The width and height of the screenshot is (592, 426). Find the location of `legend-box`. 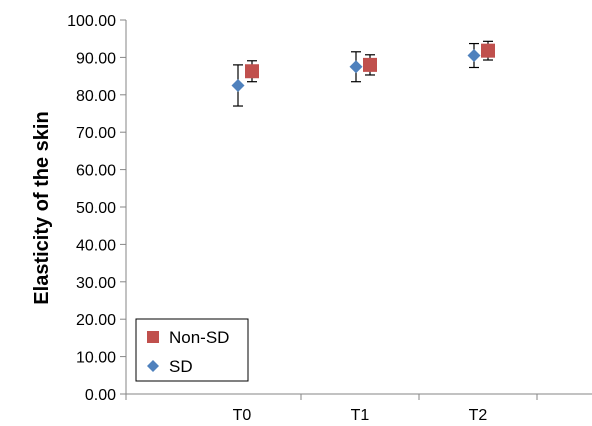

legend-box is located at coordinates (192, 350).